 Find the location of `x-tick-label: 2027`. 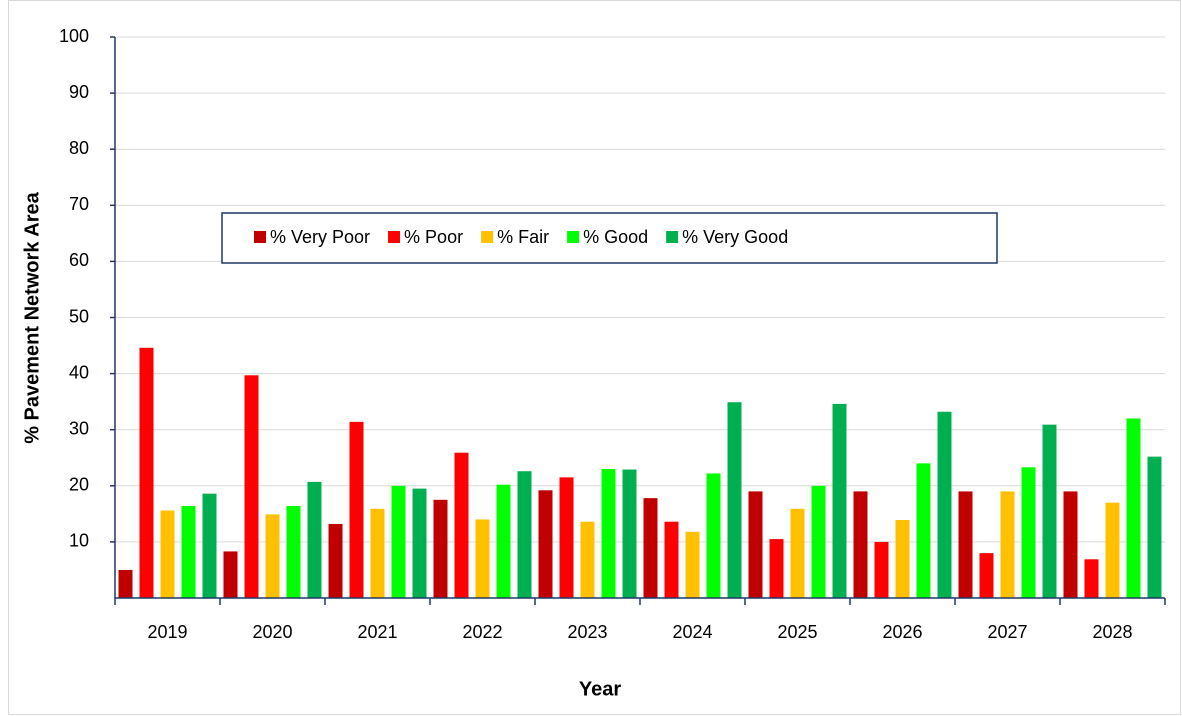

x-tick-label: 2027 is located at coordinates (1007, 632).